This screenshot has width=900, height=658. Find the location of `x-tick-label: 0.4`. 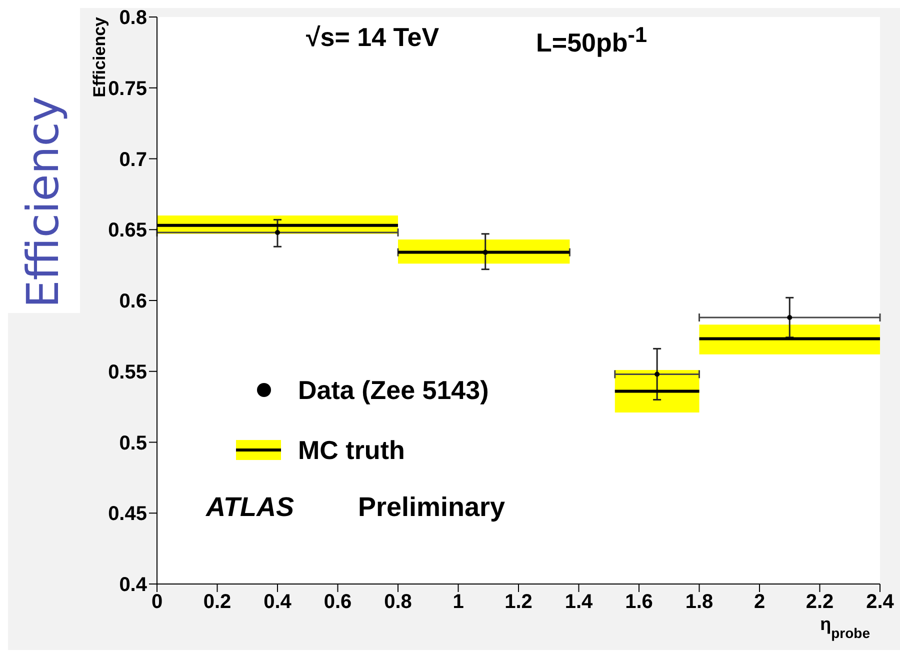

x-tick-label: 0.4 is located at coordinates (278, 602).